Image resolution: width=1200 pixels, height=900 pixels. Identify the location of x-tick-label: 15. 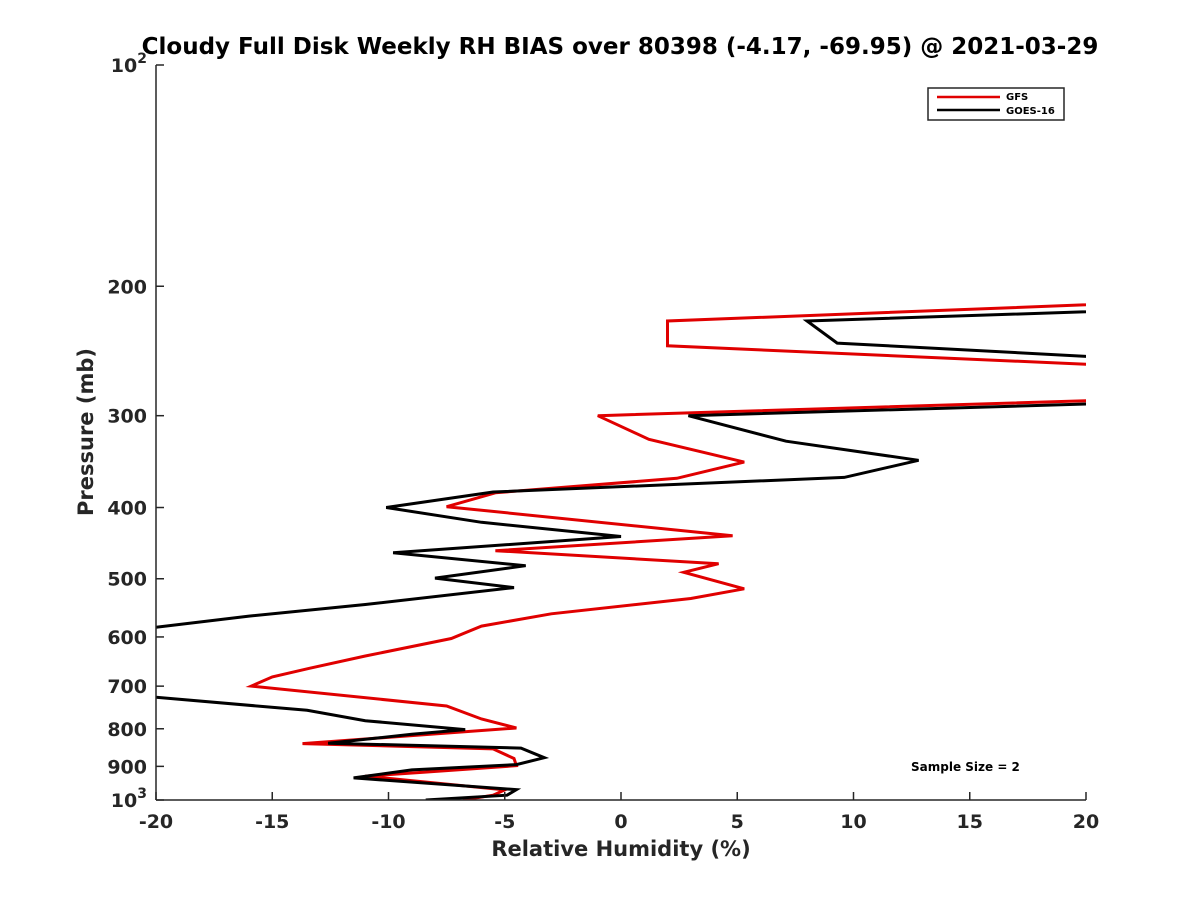
(970, 822).